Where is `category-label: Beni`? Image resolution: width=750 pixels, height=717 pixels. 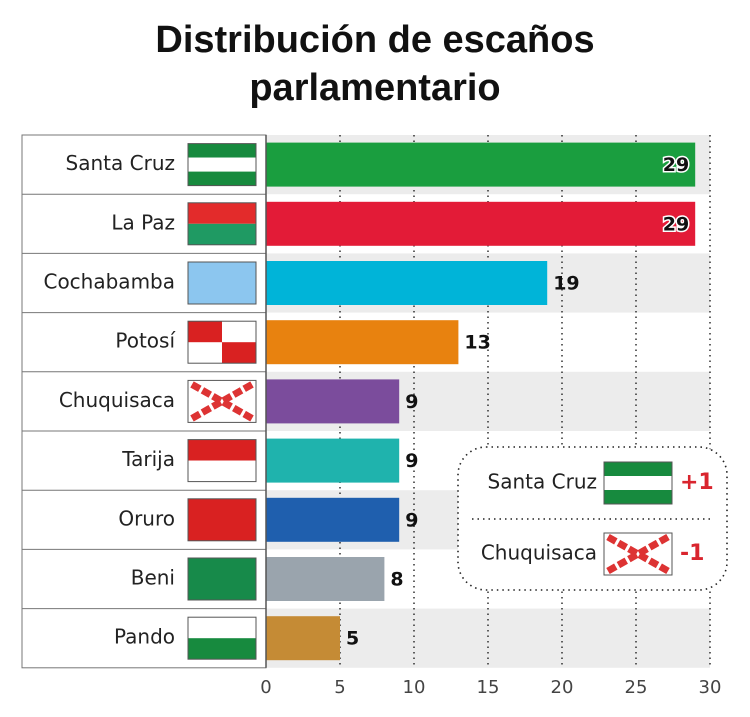 category-label: Beni is located at coordinates (153, 578).